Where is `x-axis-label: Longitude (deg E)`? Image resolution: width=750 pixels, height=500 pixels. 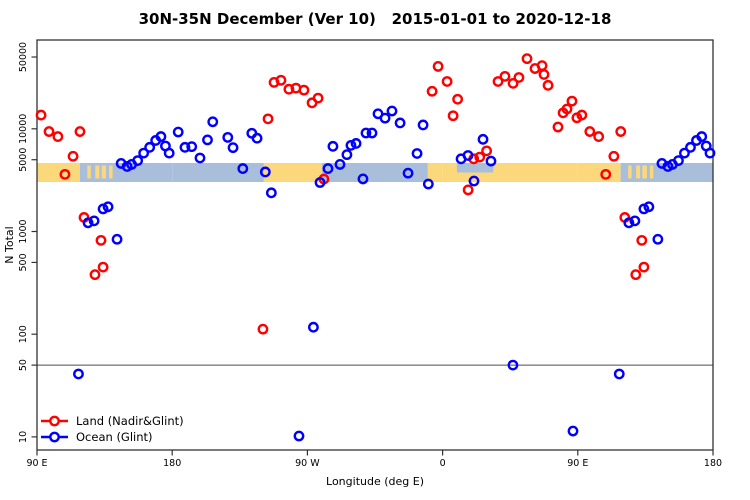
x-axis-label: Longitude (deg E) is located at coordinates (375, 481).